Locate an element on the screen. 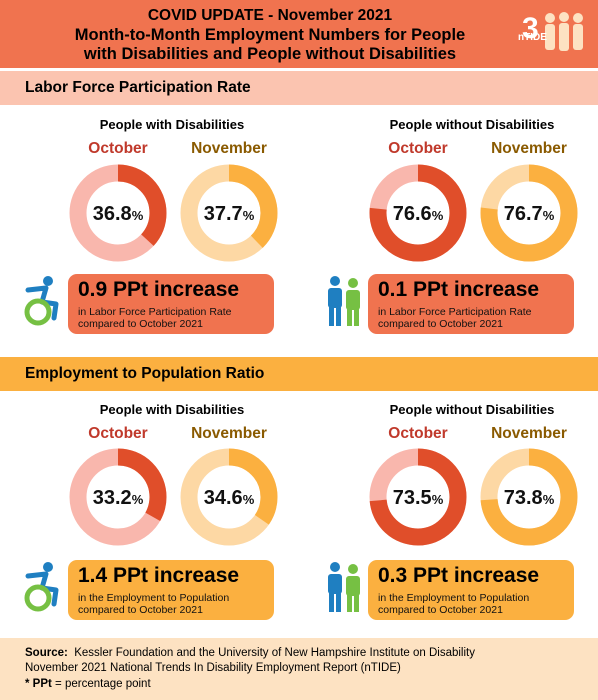 This screenshot has width=598, height=700. donut-chart: 73.8% is located at coordinates (529, 497).